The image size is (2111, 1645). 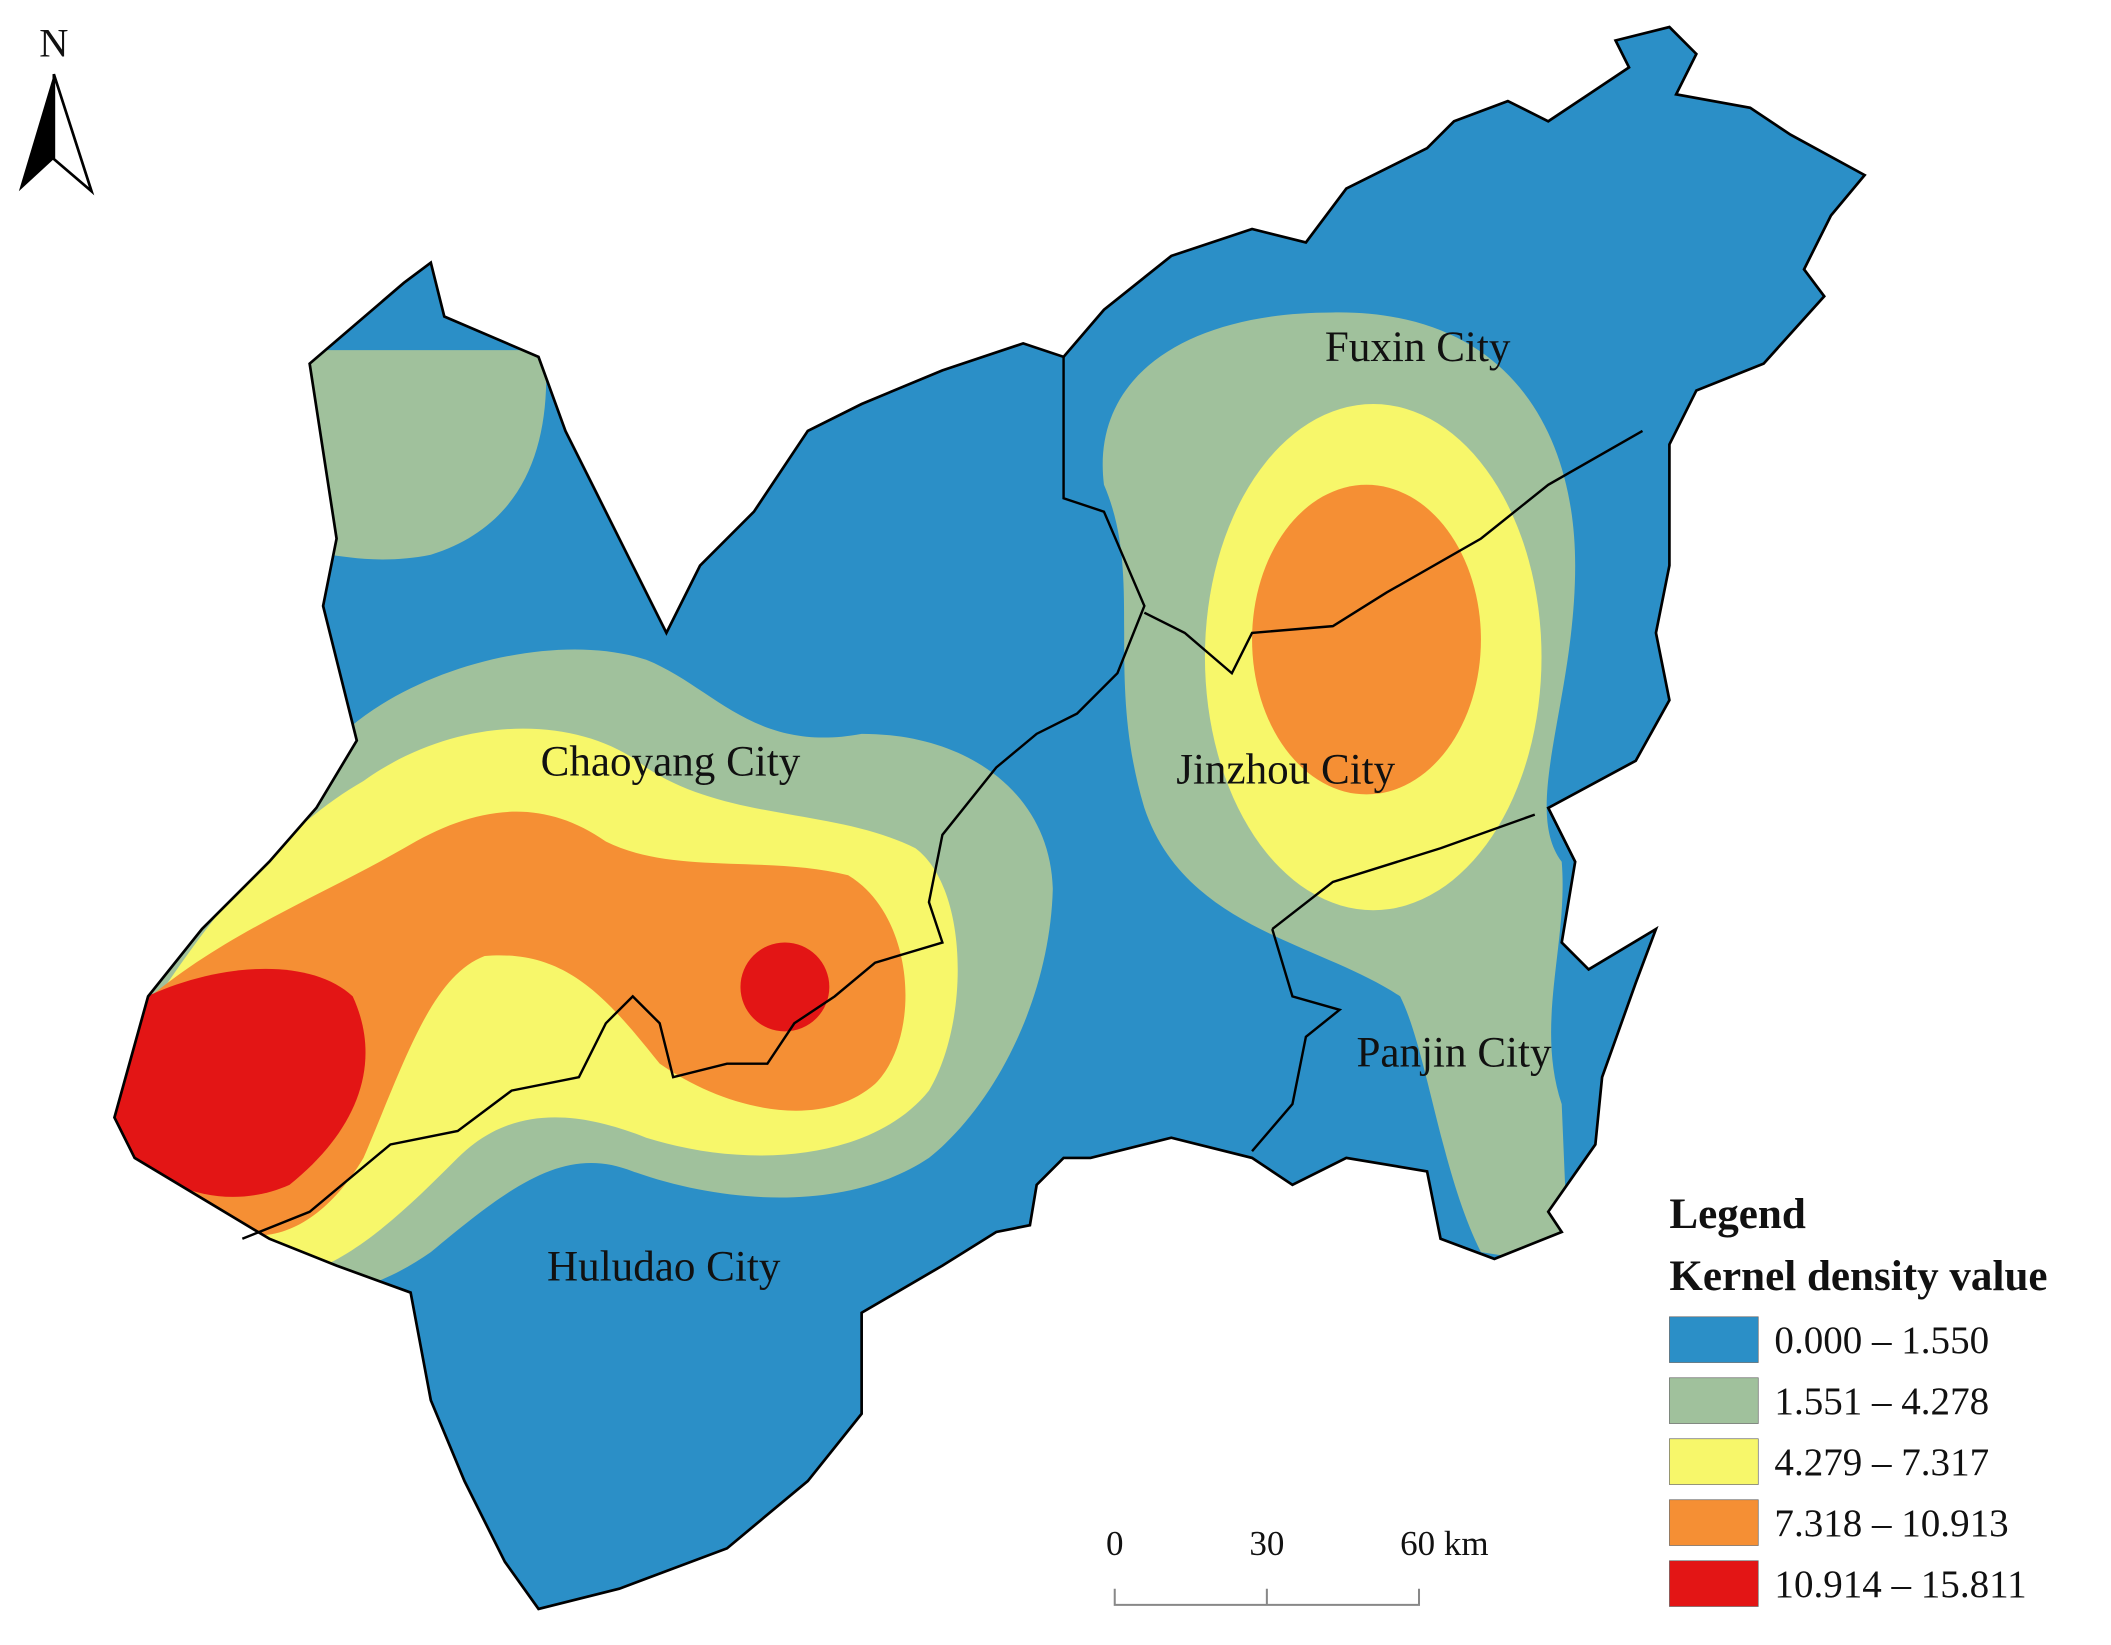 I want to click on city-label: Jinzhou City, so click(x=1285, y=770).